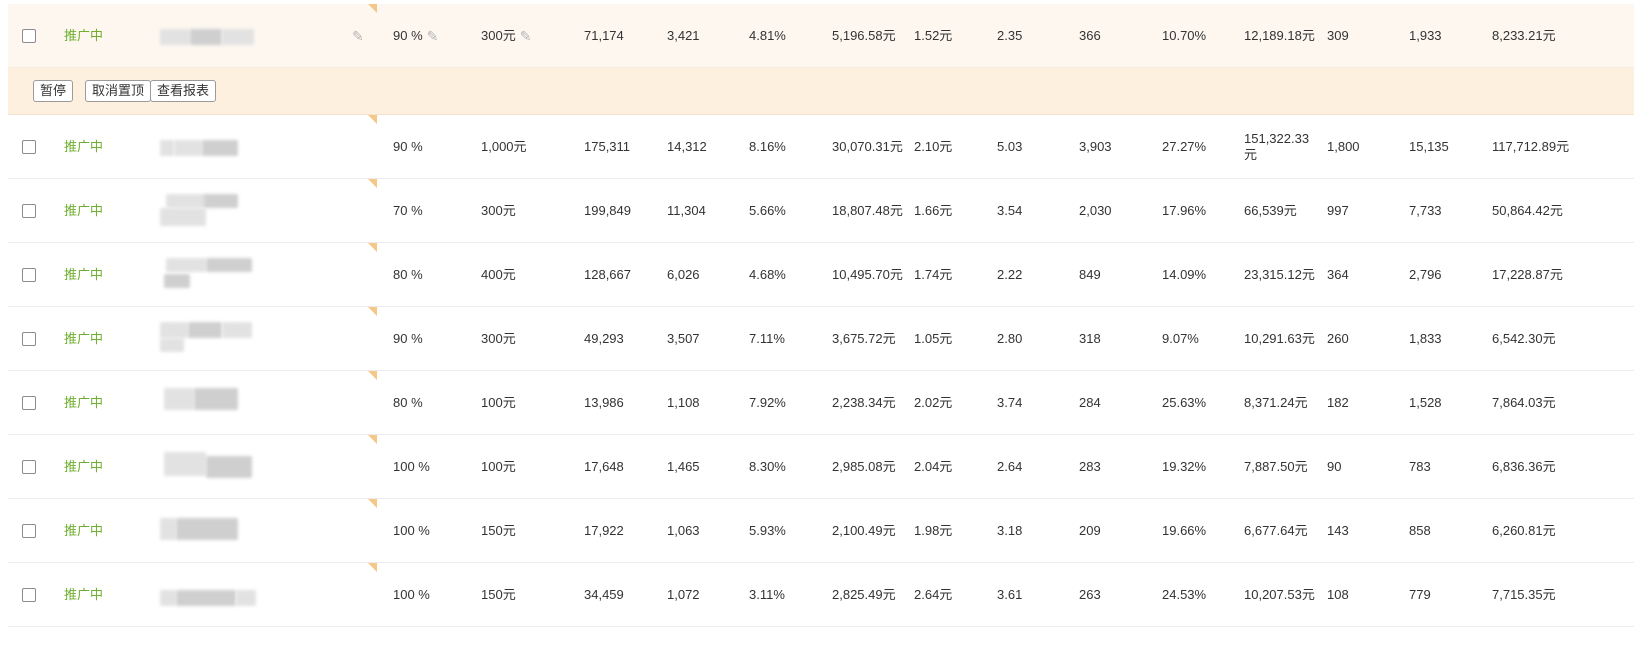 The height and width of the screenshot is (646, 1634). I want to click on metric-cell-c7: 849, so click(1118, 274).